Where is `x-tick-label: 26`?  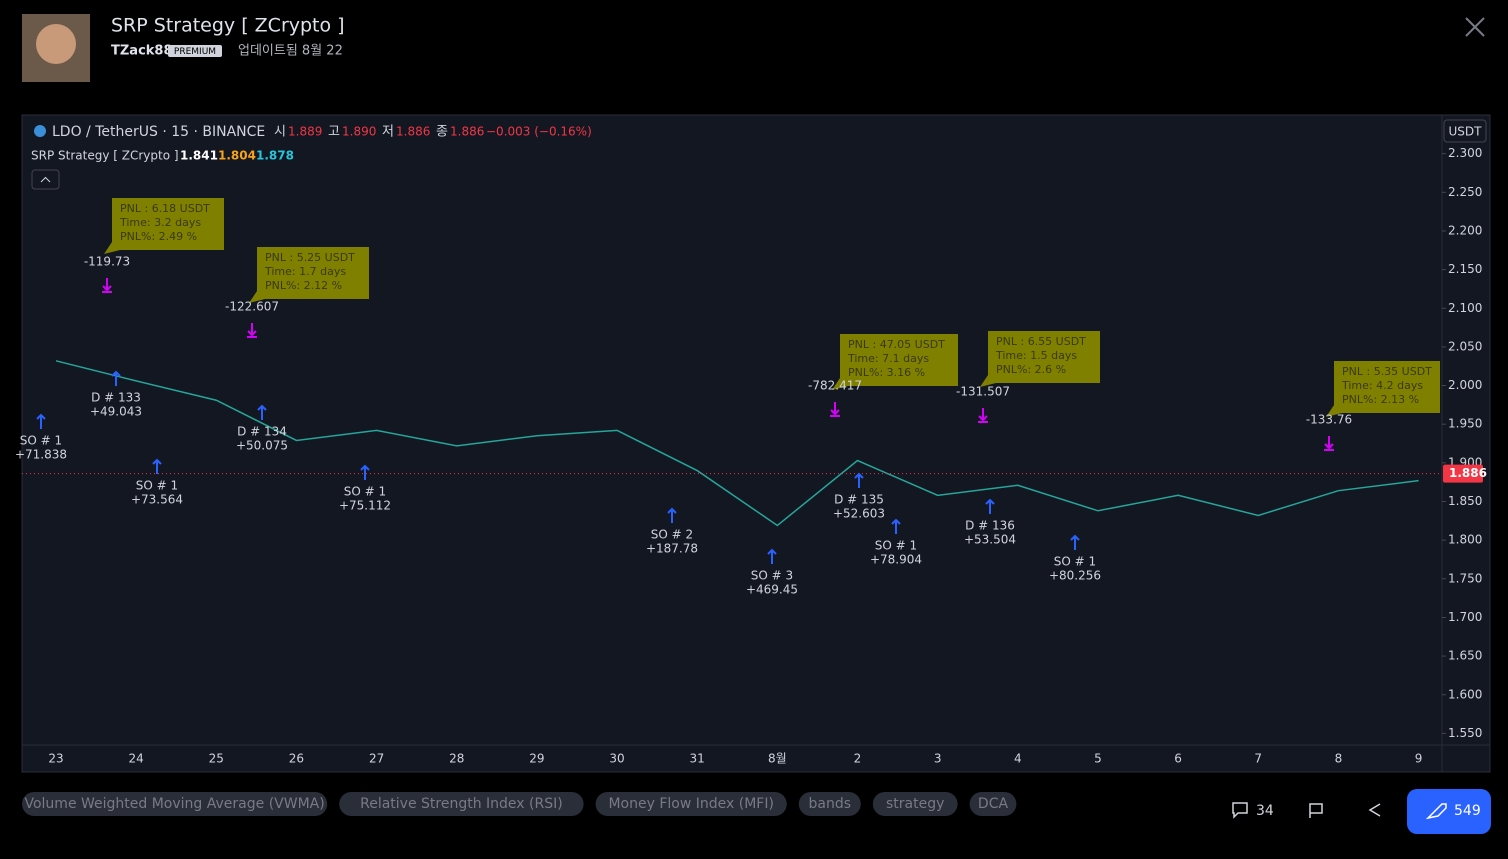 x-tick-label: 26 is located at coordinates (296, 759).